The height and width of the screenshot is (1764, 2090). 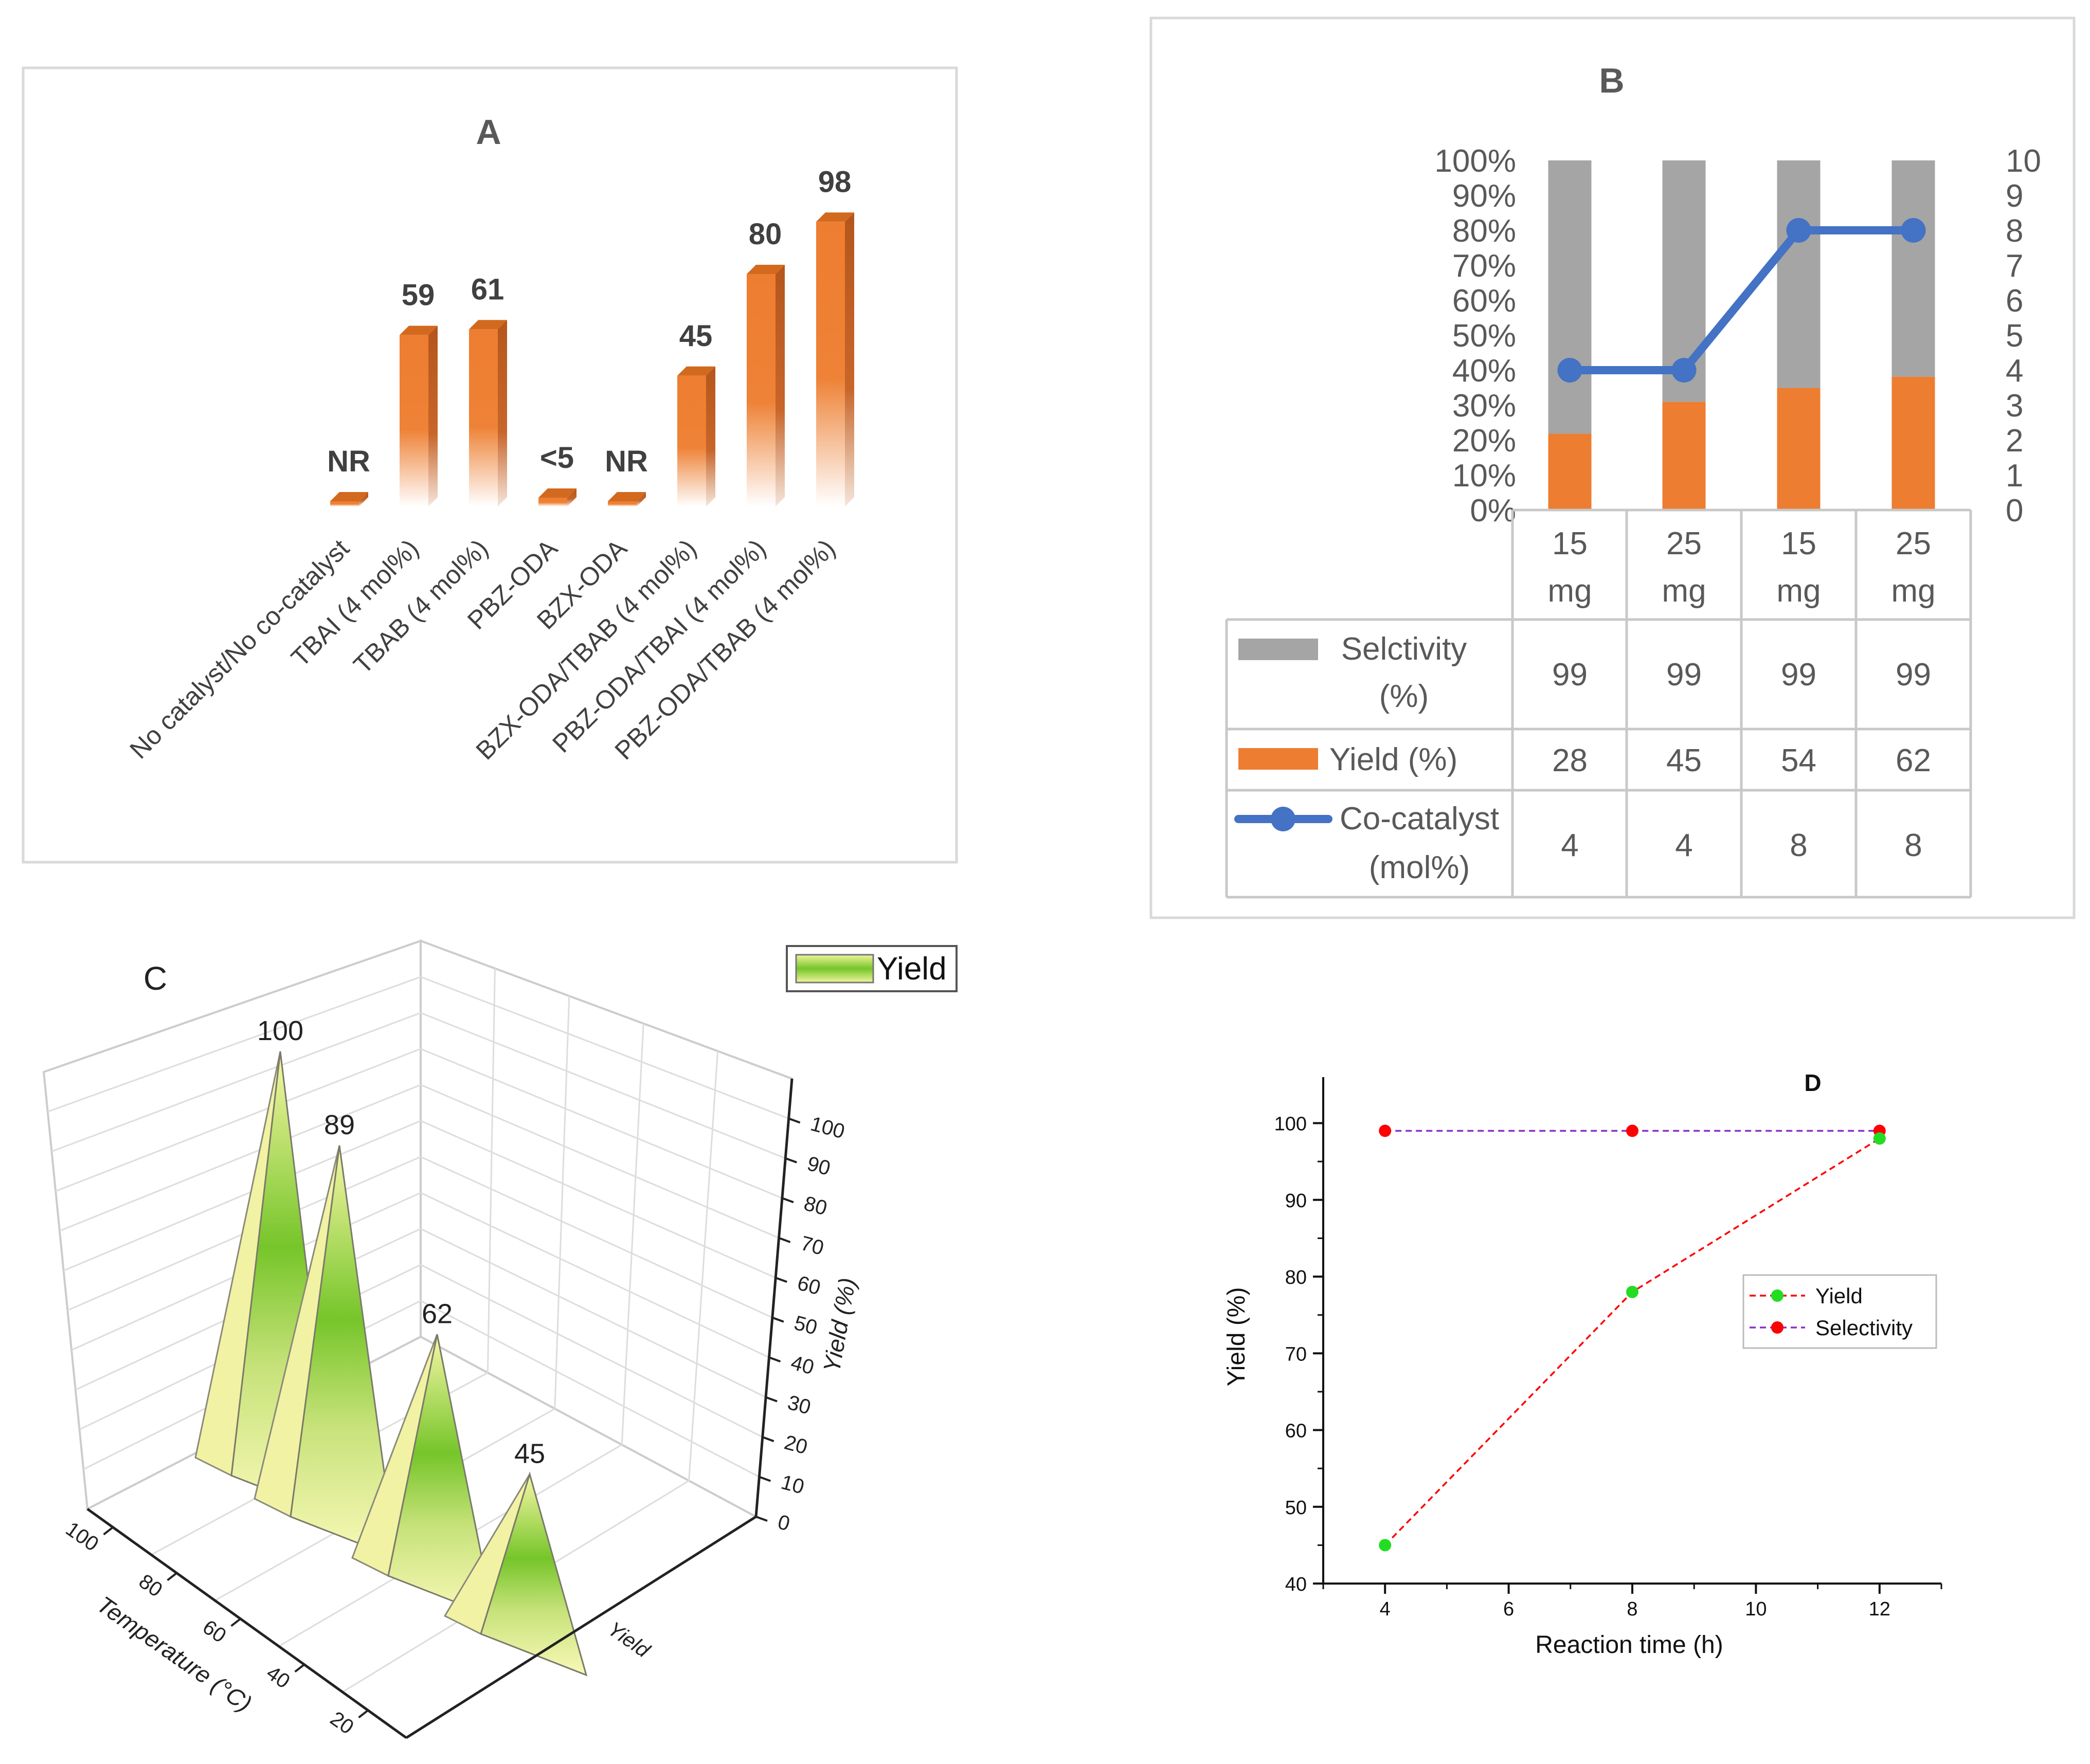 I want to click on panel-d-y-axis-label: Yield (%), so click(x=1236, y=1337).